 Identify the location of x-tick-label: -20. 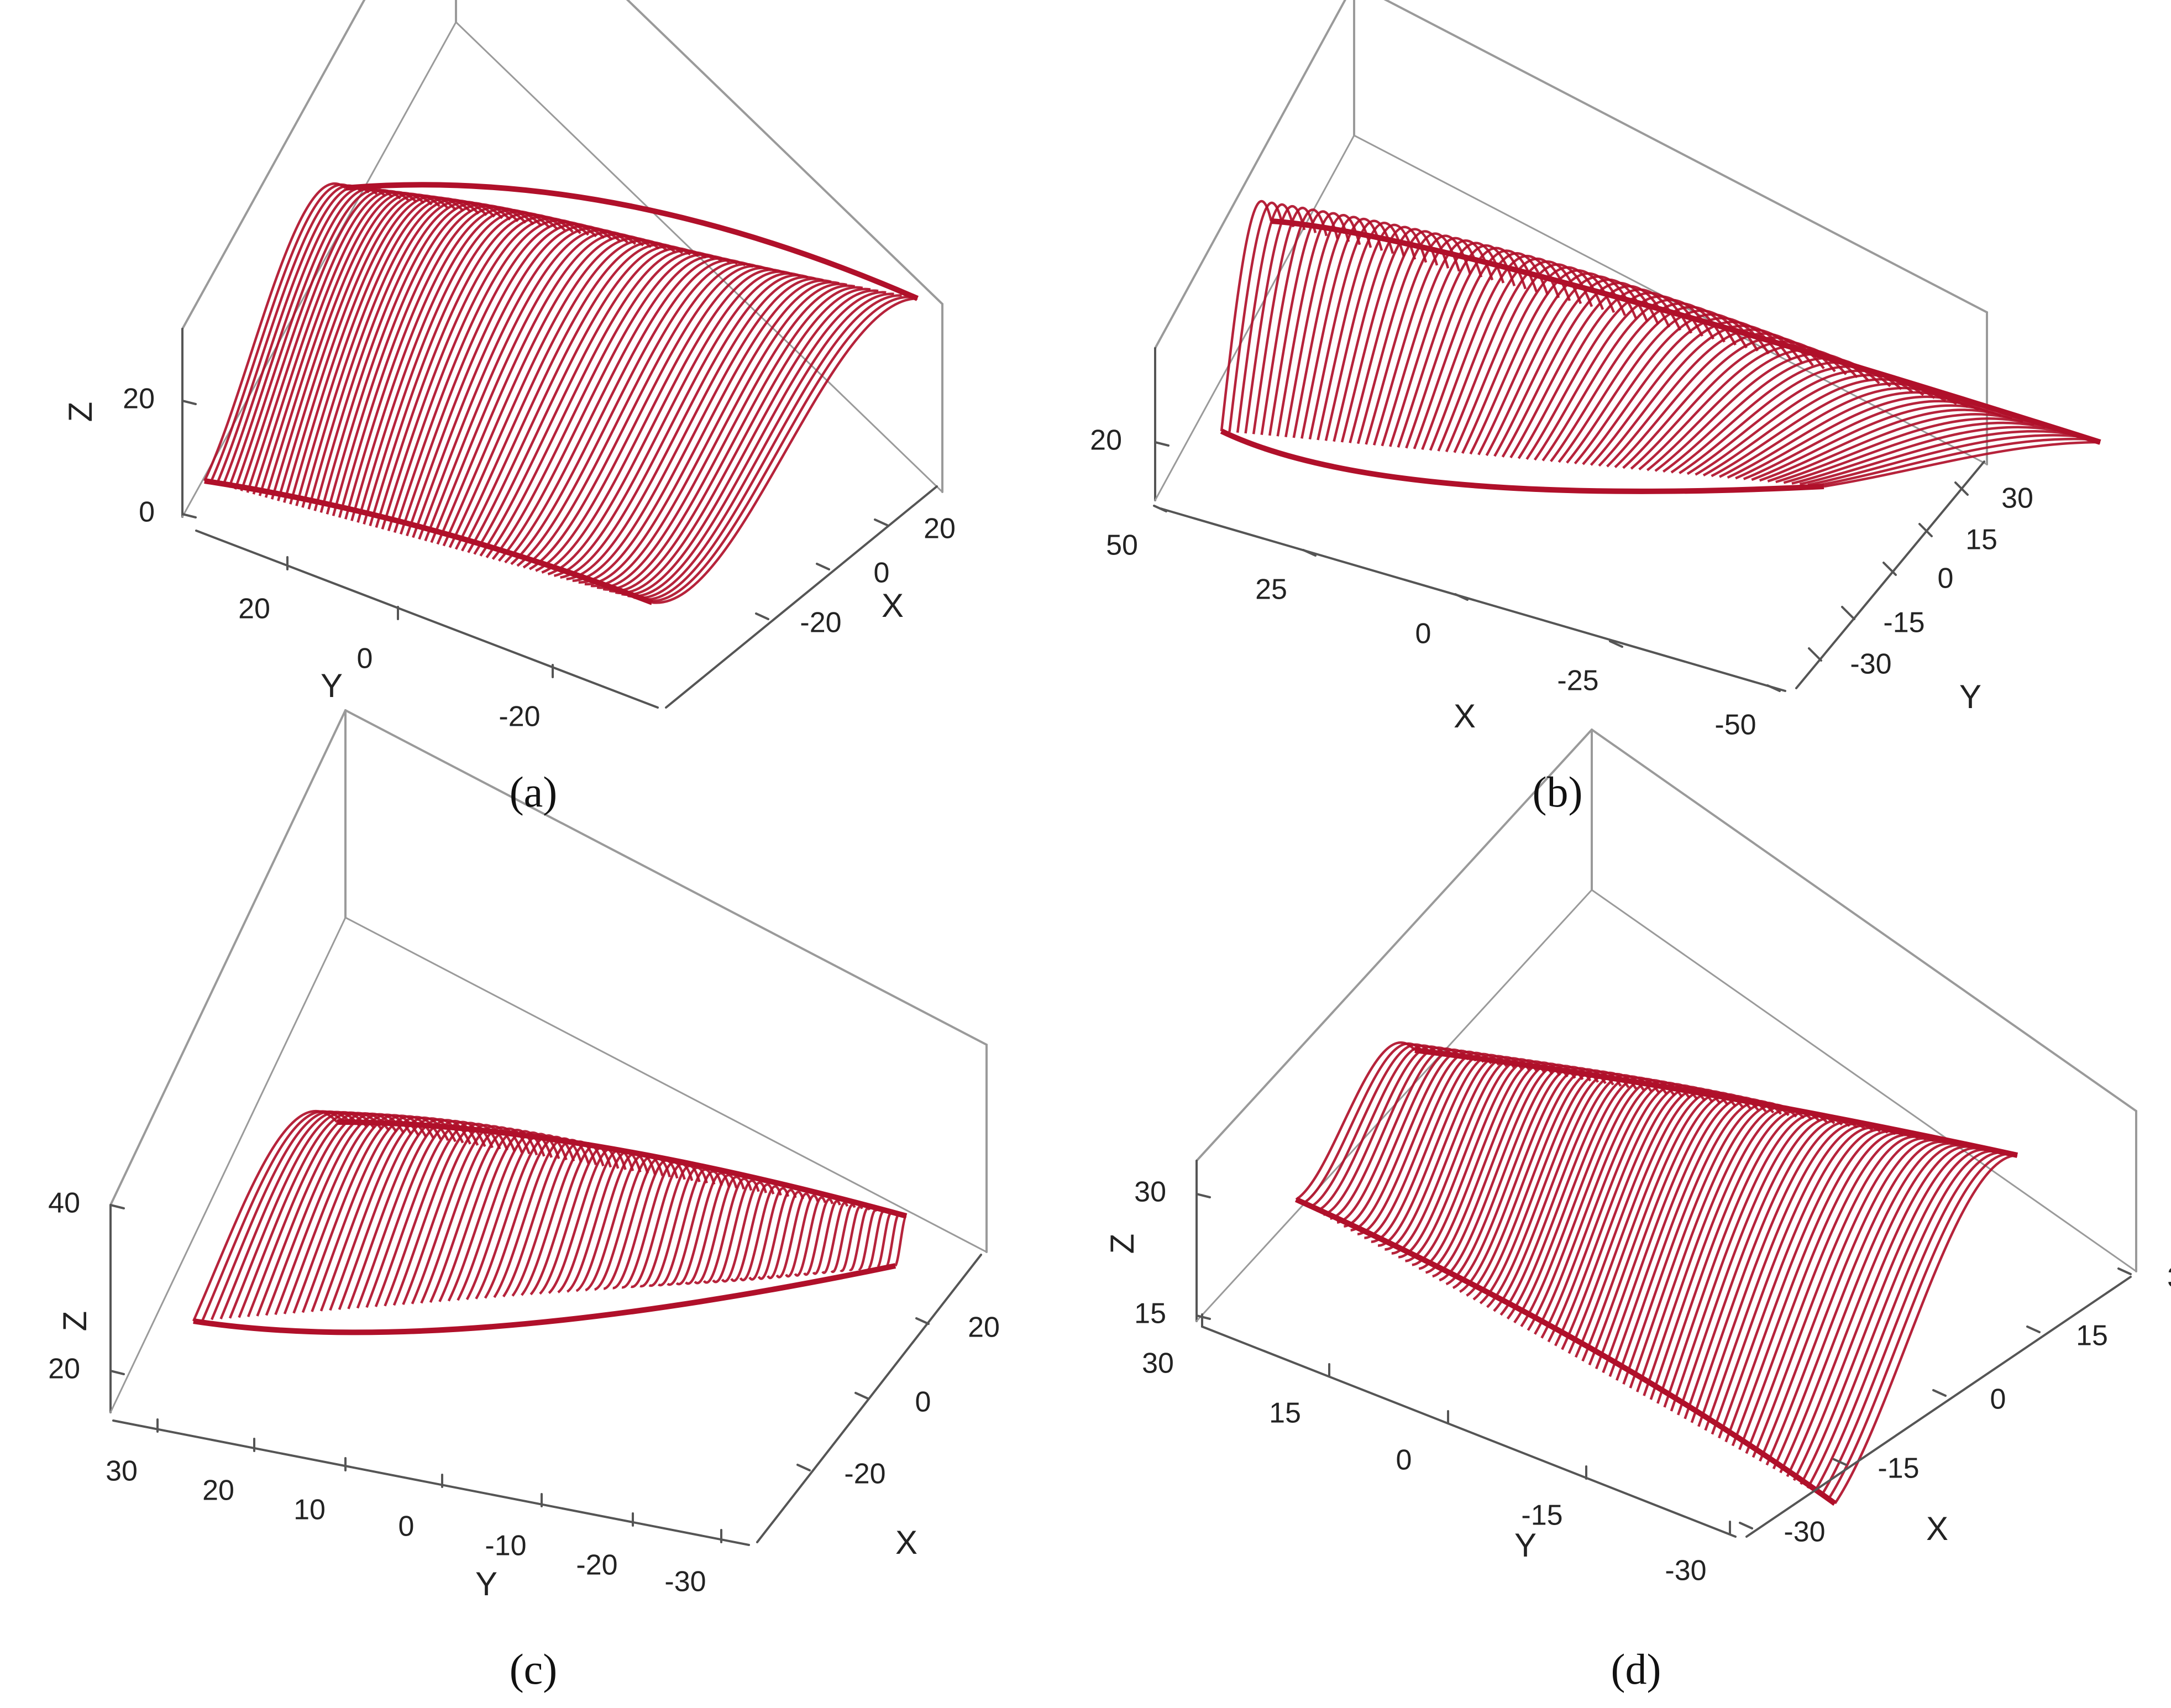
(820, 623).